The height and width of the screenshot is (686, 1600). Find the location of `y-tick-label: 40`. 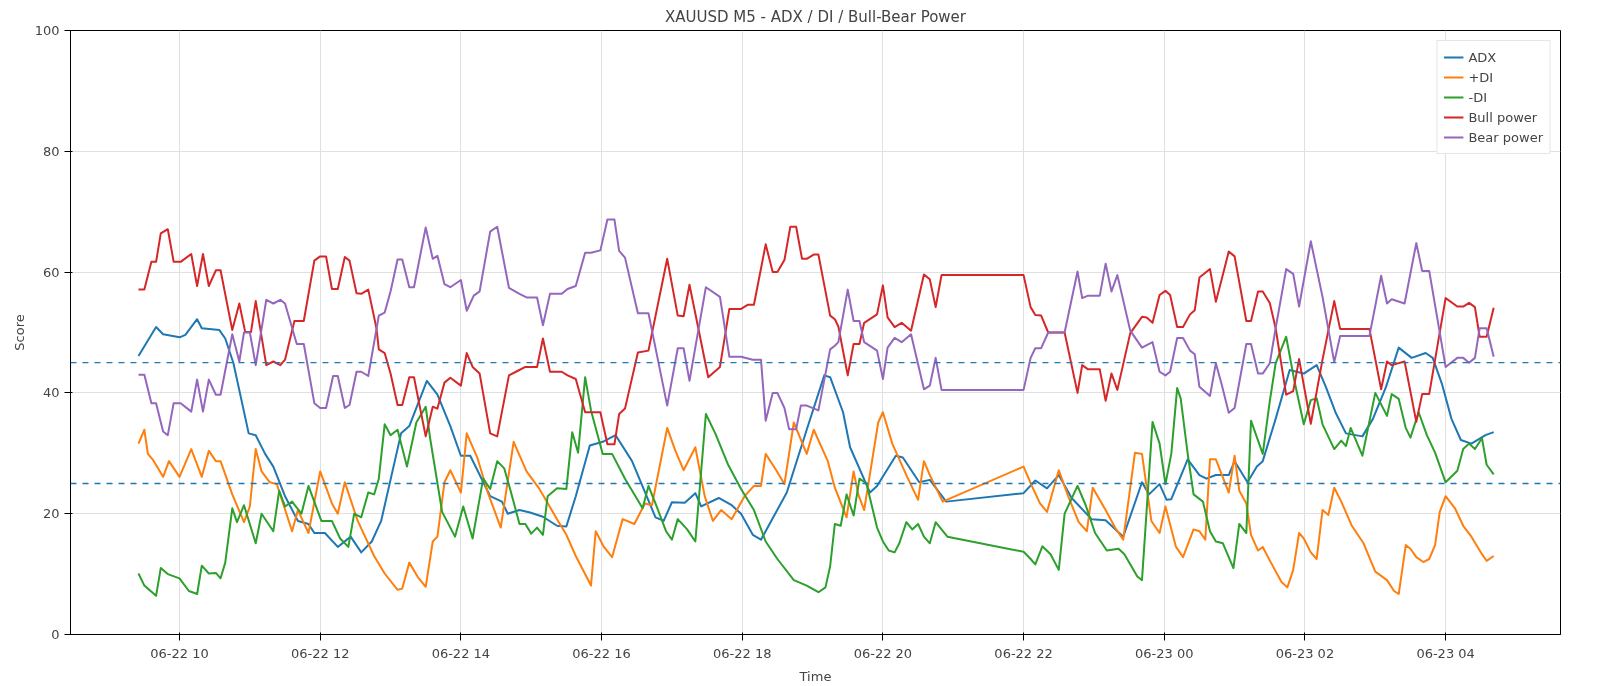

y-tick-label: 40 is located at coordinates (51, 393).